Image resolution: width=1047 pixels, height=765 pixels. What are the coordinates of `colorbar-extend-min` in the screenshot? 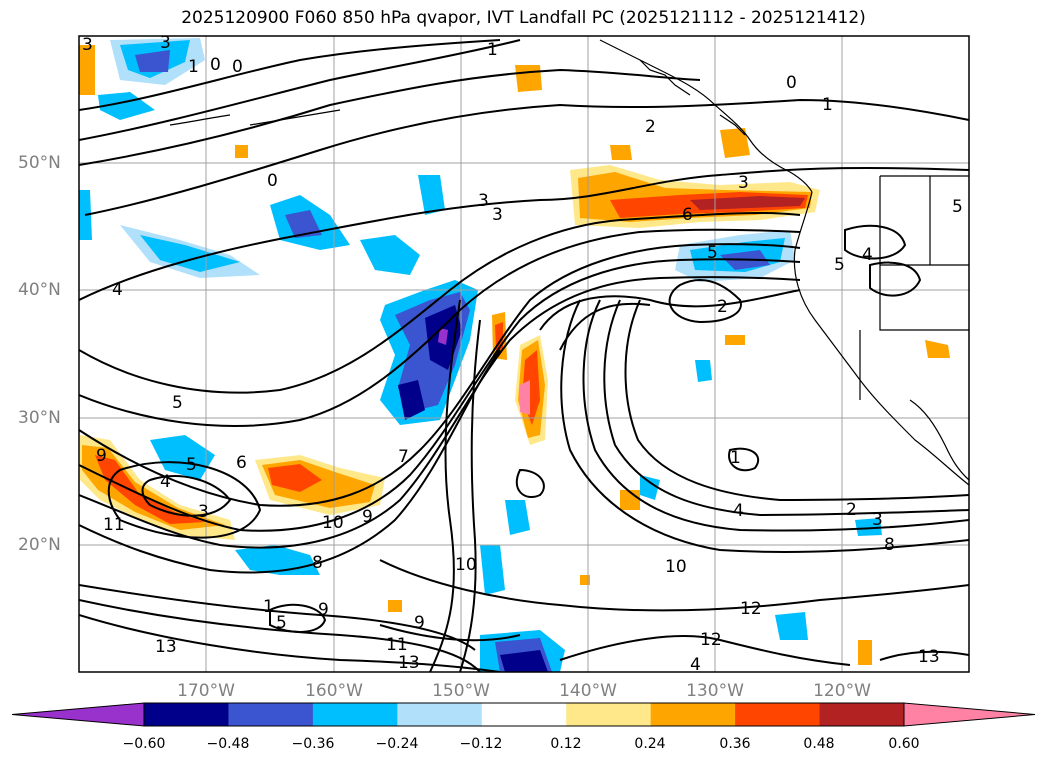 It's located at (78, 714).